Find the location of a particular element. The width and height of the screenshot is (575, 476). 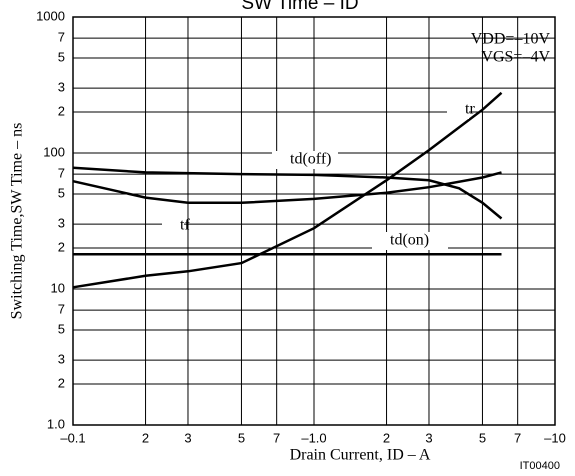

x-tick-label: –1.0 is located at coordinates (313, 437).